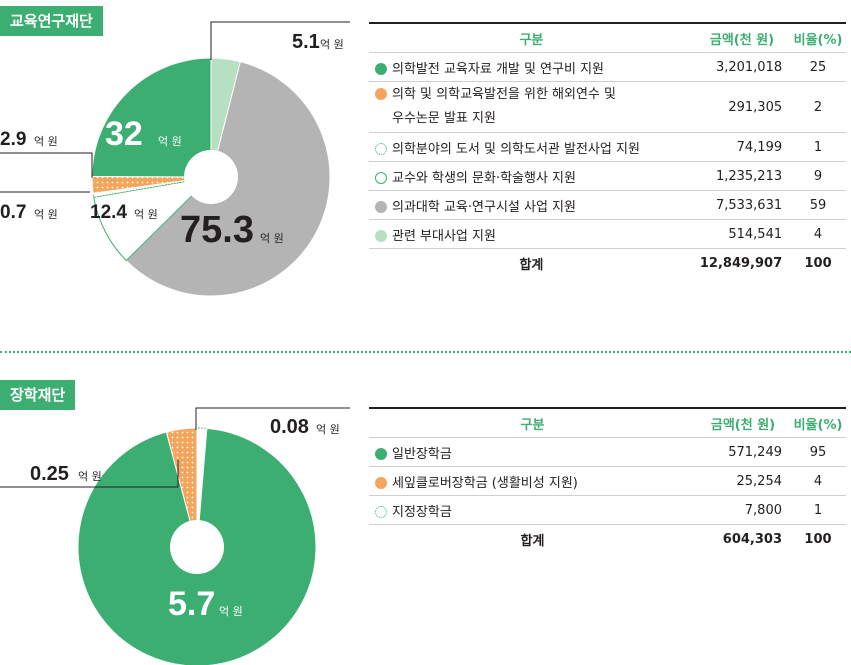 Image resolution: width=851 pixels, height=665 pixels. I want to click on data-label-75-3: 75.3 억 원, so click(232, 230).